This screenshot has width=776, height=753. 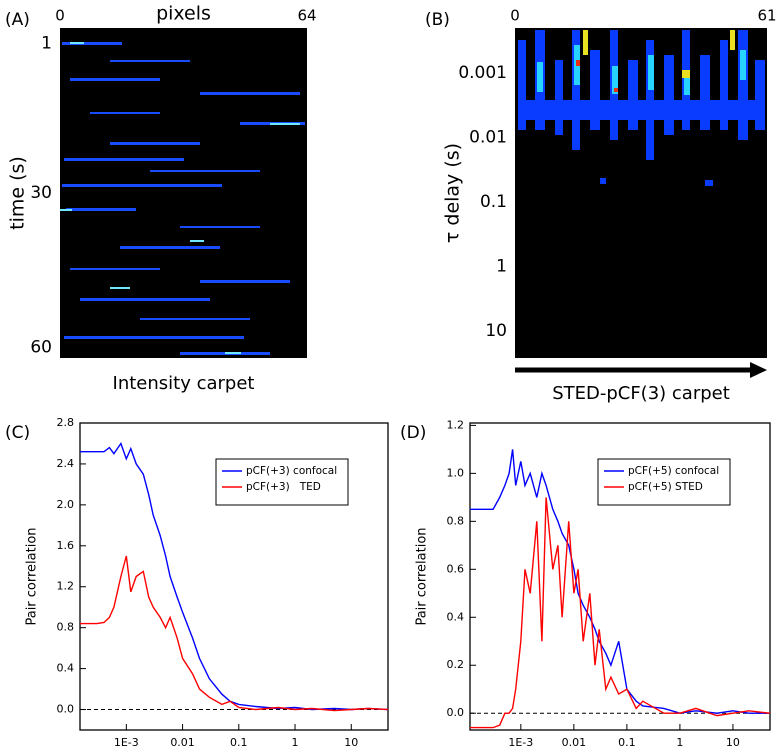 What do you see at coordinates (41, 193) in the screenshot?
I see `y-tick-label: 30` at bounding box center [41, 193].